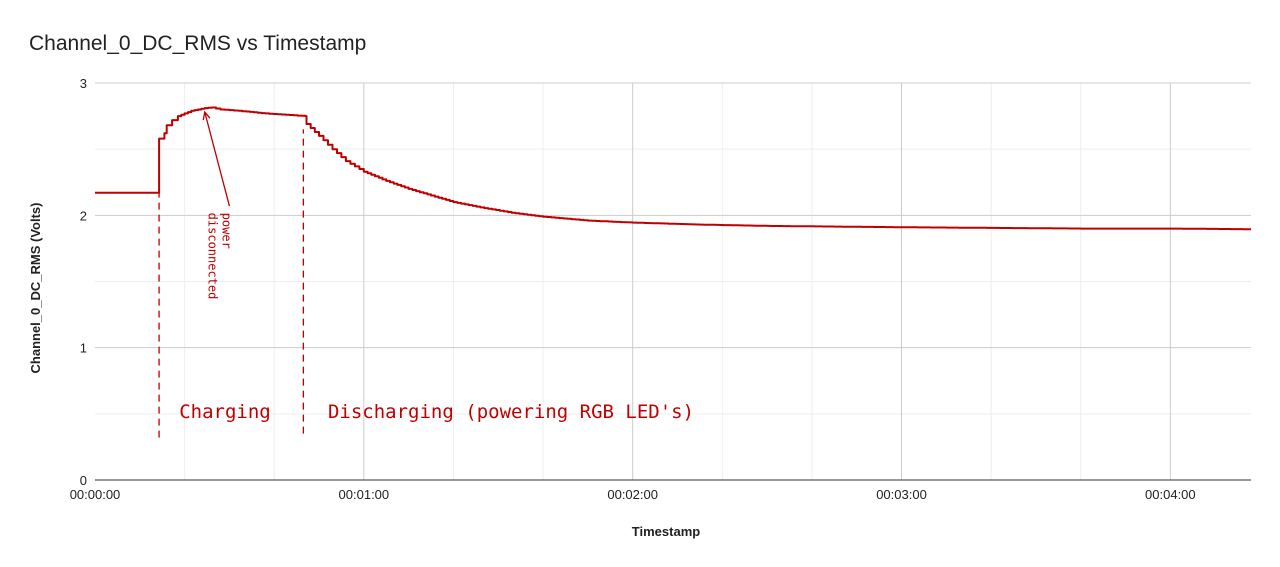 The height and width of the screenshot is (567, 1280). I want to click on x-tick-label: 00:01:00, so click(364, 494).